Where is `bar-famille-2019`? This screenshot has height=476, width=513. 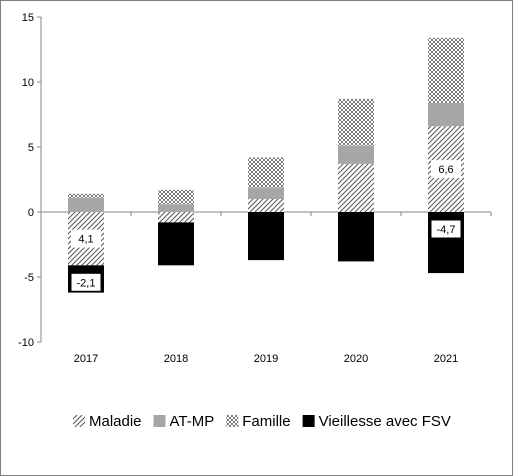 bar-famille-2019 is located at coordinates (266, 172).